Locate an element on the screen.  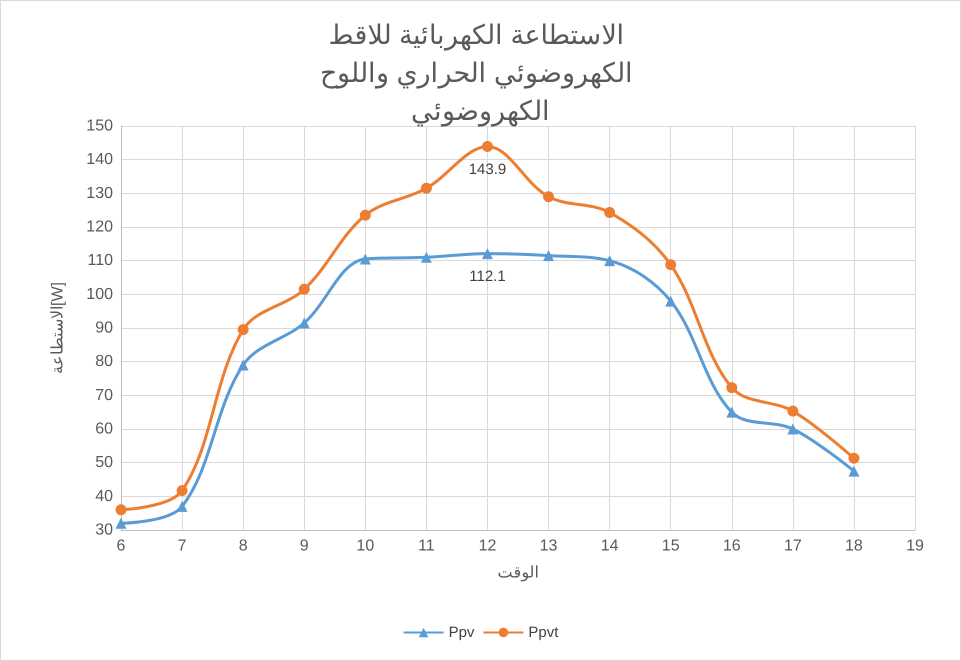
y-tick-label: 150 is located at coordinates (100, 126).